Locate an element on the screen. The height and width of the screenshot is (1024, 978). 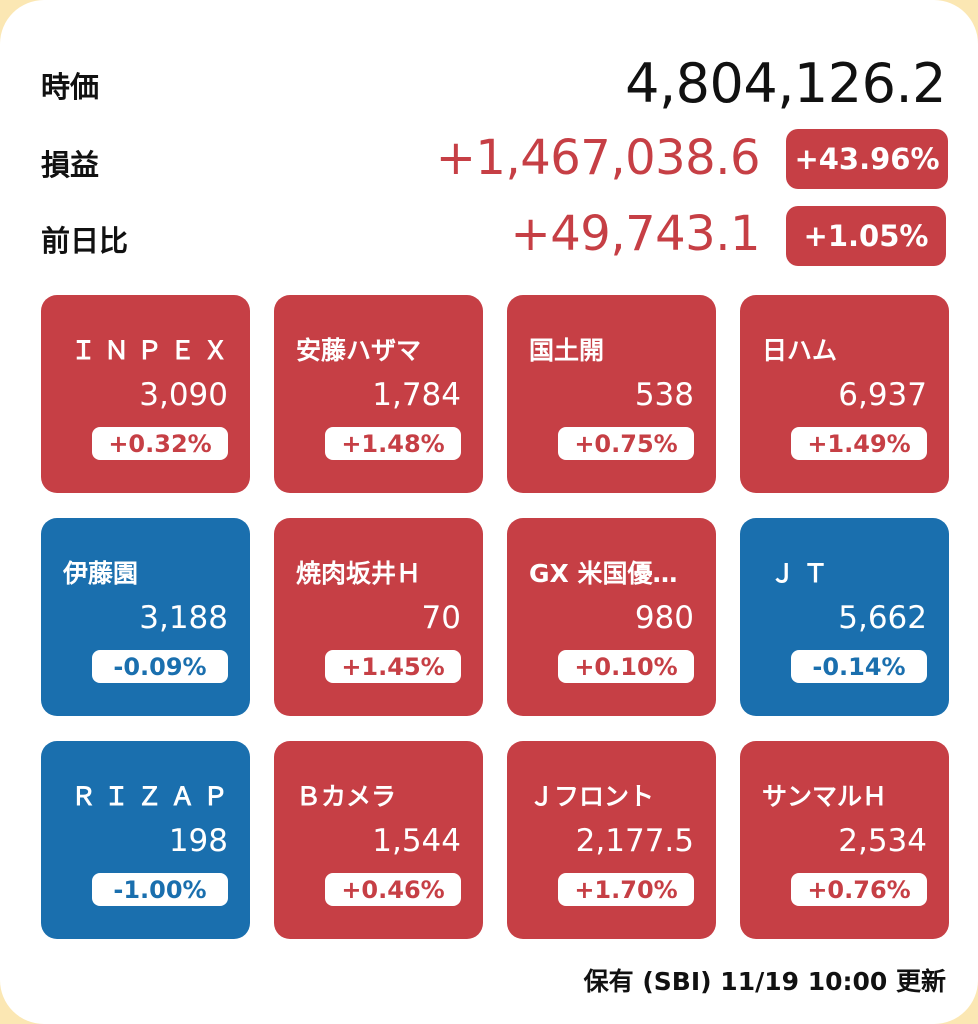
stock-change-badge: -1.00% is located at coordinates (160, 889).